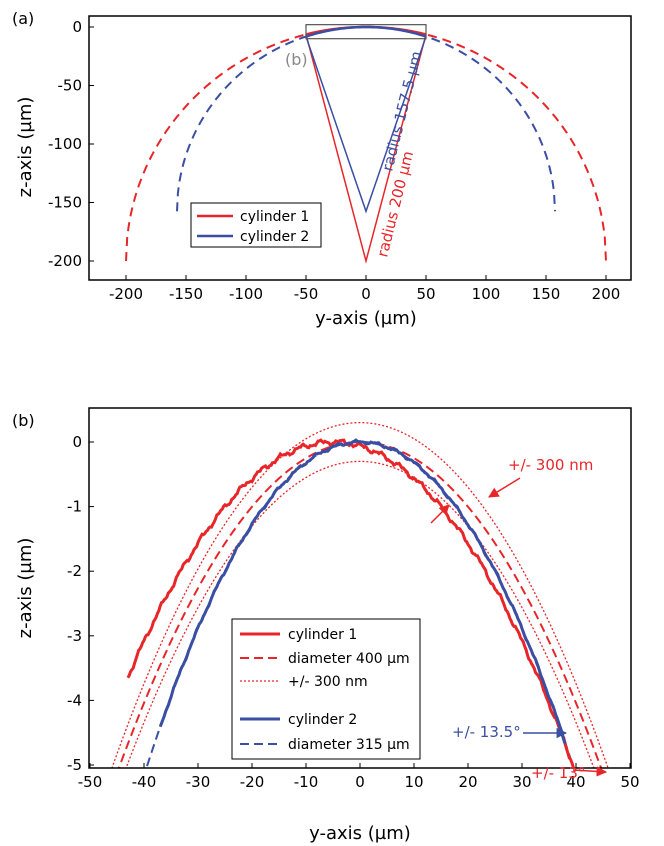 The width and height of the screenshot is (664, 846). What do you see at coordinates (467, 782) in the screenshot?
I see `panel-b-xtick-label: 20` at bounding box center [467, 782].